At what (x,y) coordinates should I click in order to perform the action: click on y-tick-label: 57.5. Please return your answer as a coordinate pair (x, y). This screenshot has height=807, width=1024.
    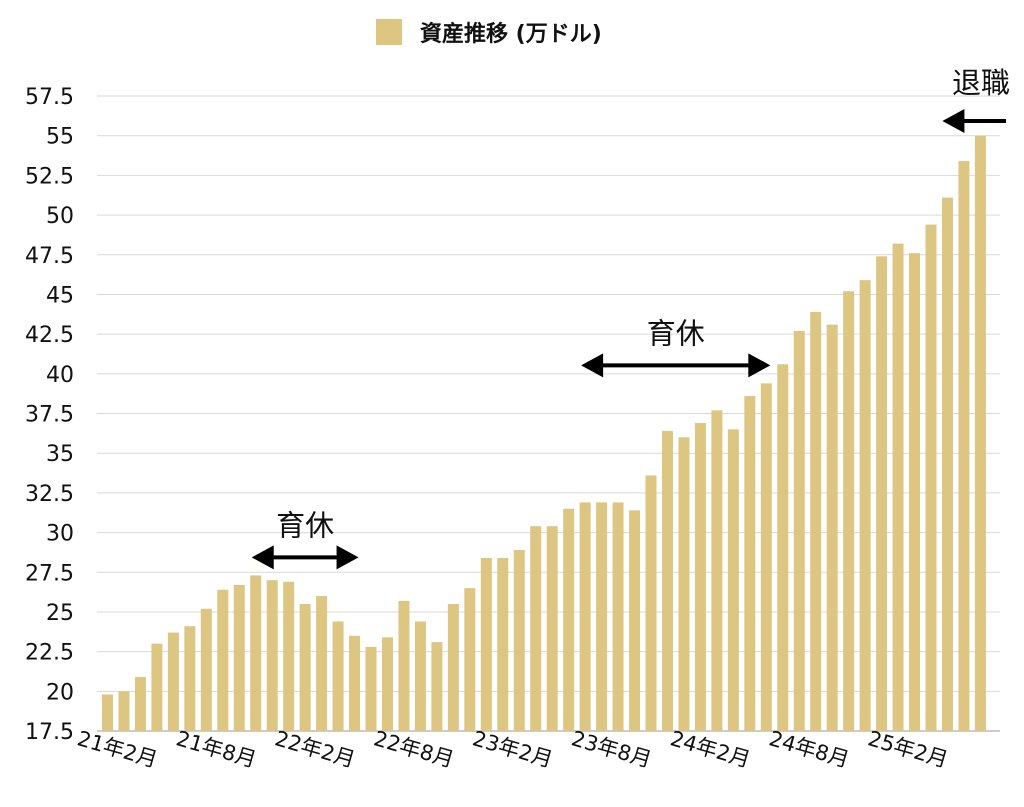
    Looking at the image, I should click on (49, 97).